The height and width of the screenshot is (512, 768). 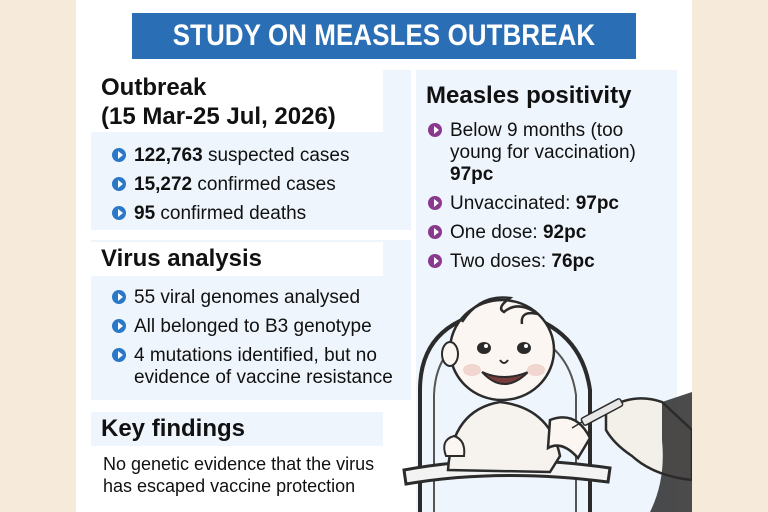 What do you see at coordinates (504, 361) in the screenshot?
I see `baby-nose` at bounding box center [504, 361].